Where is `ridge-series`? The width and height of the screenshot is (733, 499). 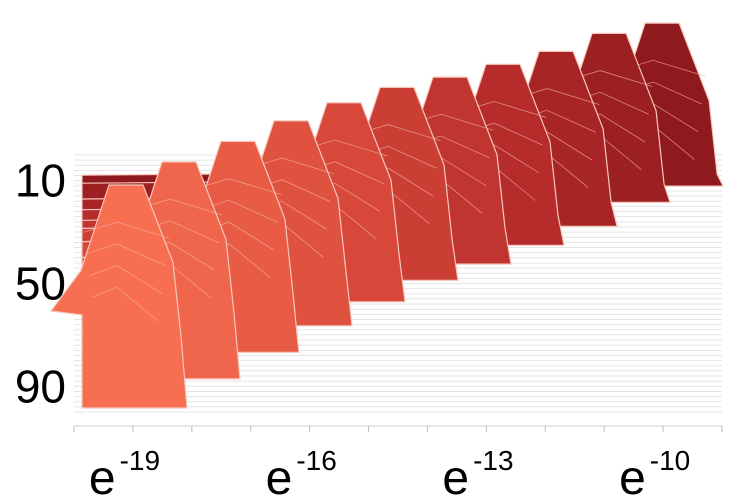 ridge-series is located at coordinates (118, 296).